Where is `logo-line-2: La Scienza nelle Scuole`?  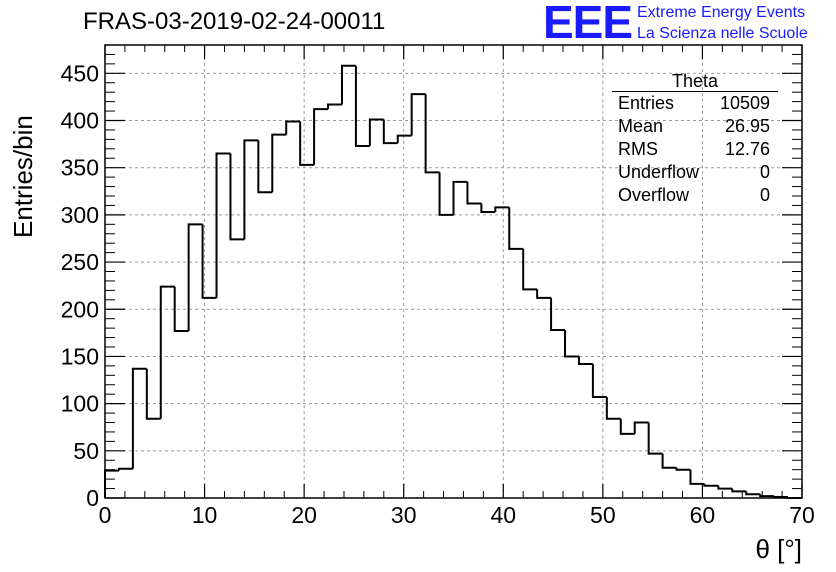 logo-line-2: La Scienza nelle Scuole is located at coordinates (722, 33).